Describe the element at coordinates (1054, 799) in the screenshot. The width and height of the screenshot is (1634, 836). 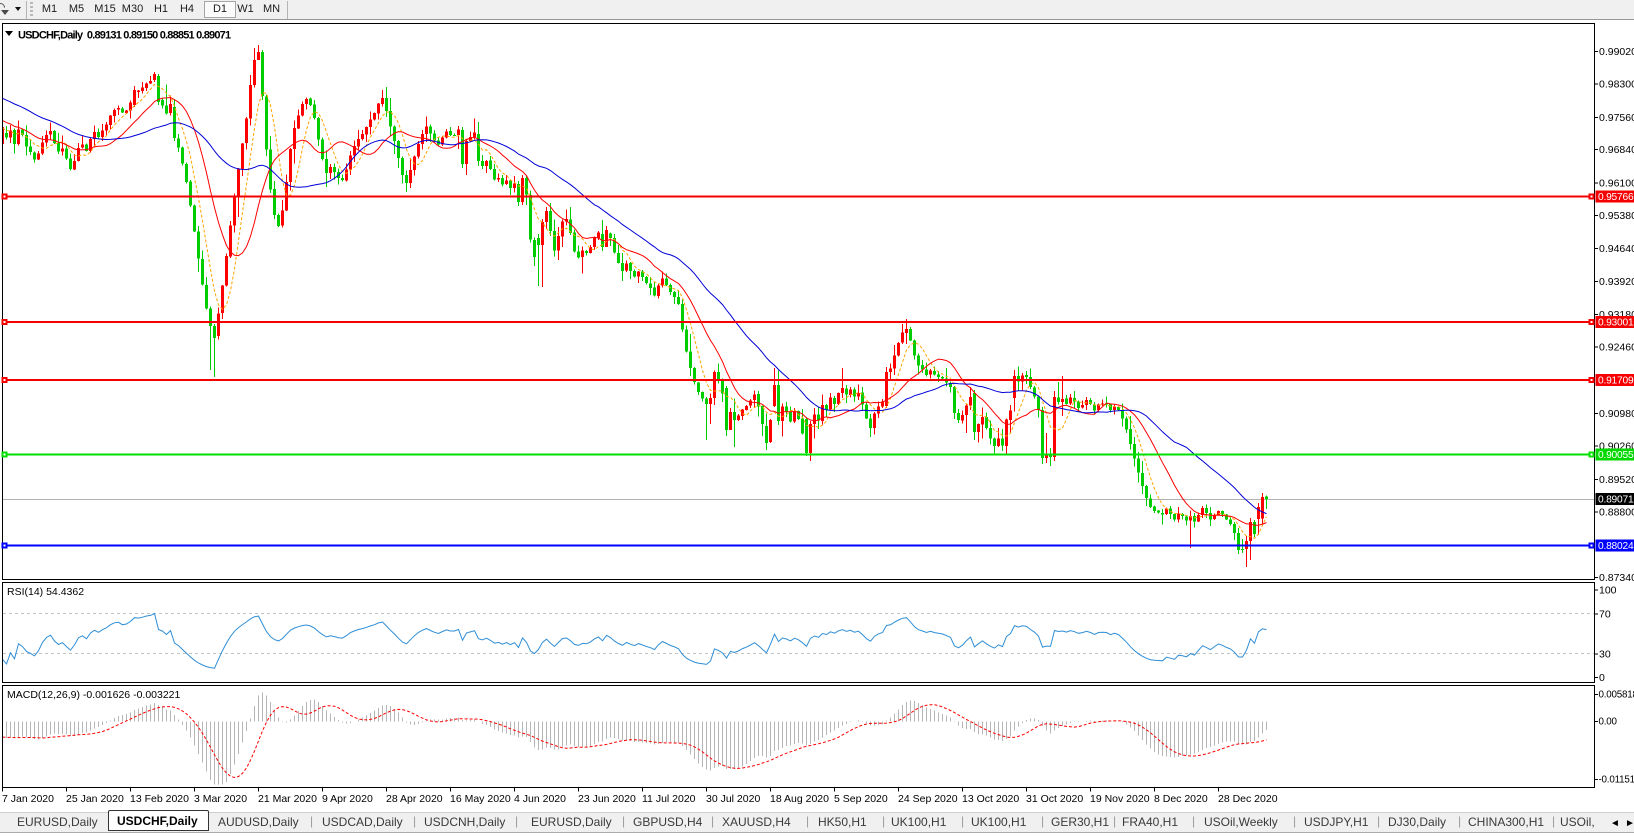
I see `svg-text: 31 Oct 2020` at that location.